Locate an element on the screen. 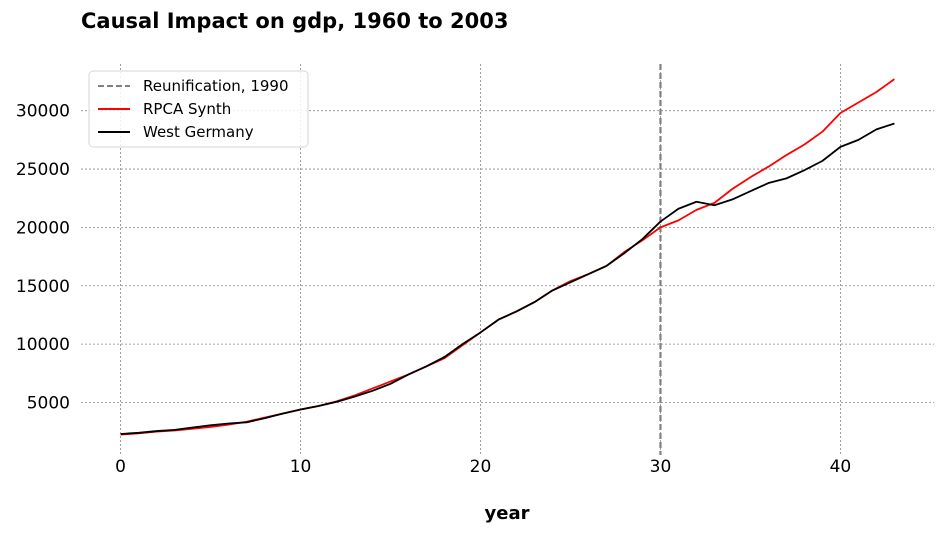  x-tick-label: 30 is located at coordinates (661, 467).